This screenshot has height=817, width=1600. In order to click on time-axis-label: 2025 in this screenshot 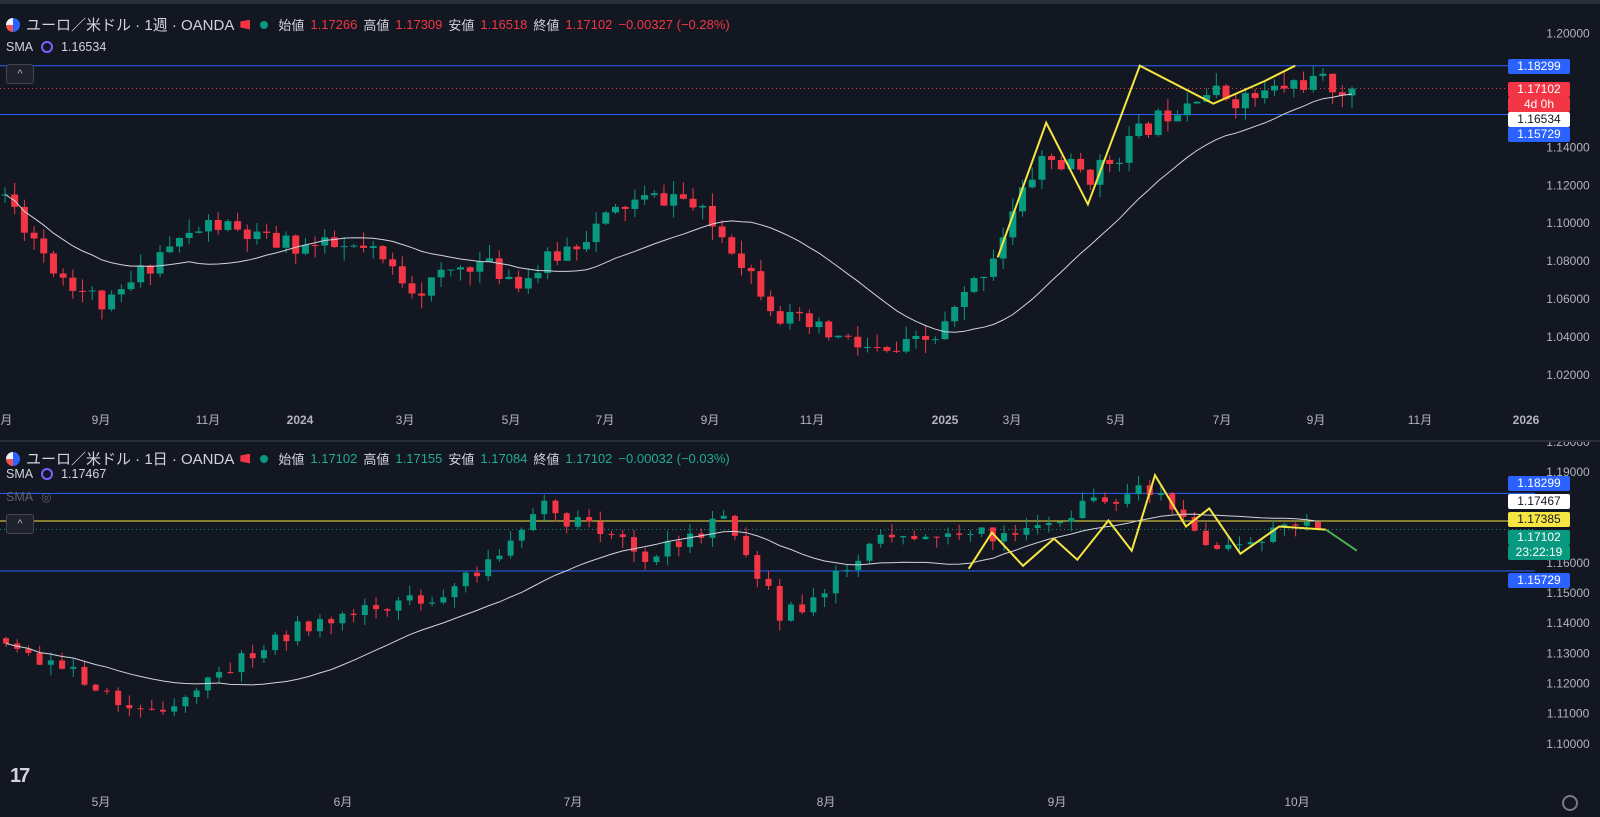, I will do `click(945, 420)`.